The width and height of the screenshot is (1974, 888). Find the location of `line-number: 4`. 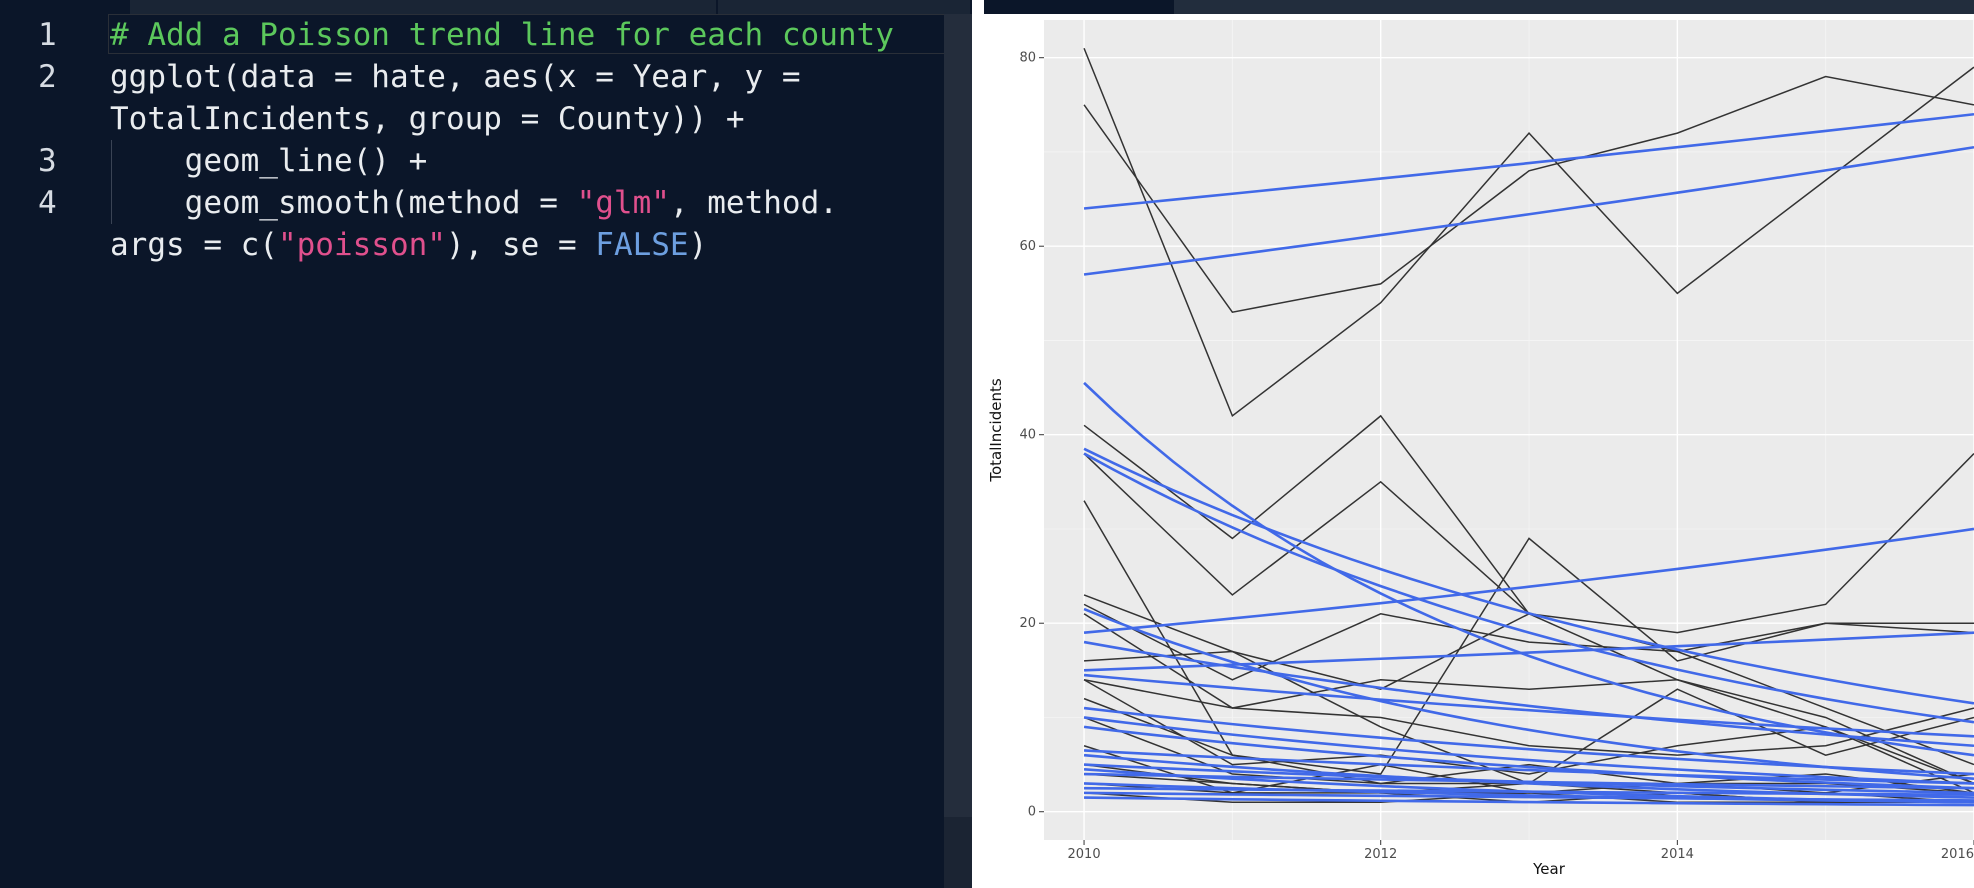

line-number: 4 is located at coordinates (47, 203).